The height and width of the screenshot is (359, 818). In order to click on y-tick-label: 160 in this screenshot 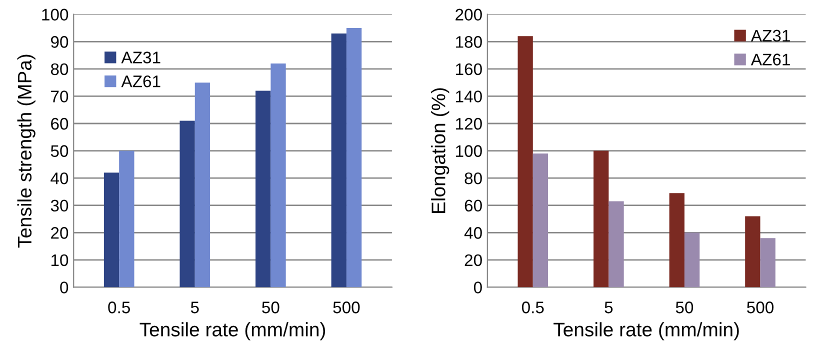, I will do `click(469, 69)`.